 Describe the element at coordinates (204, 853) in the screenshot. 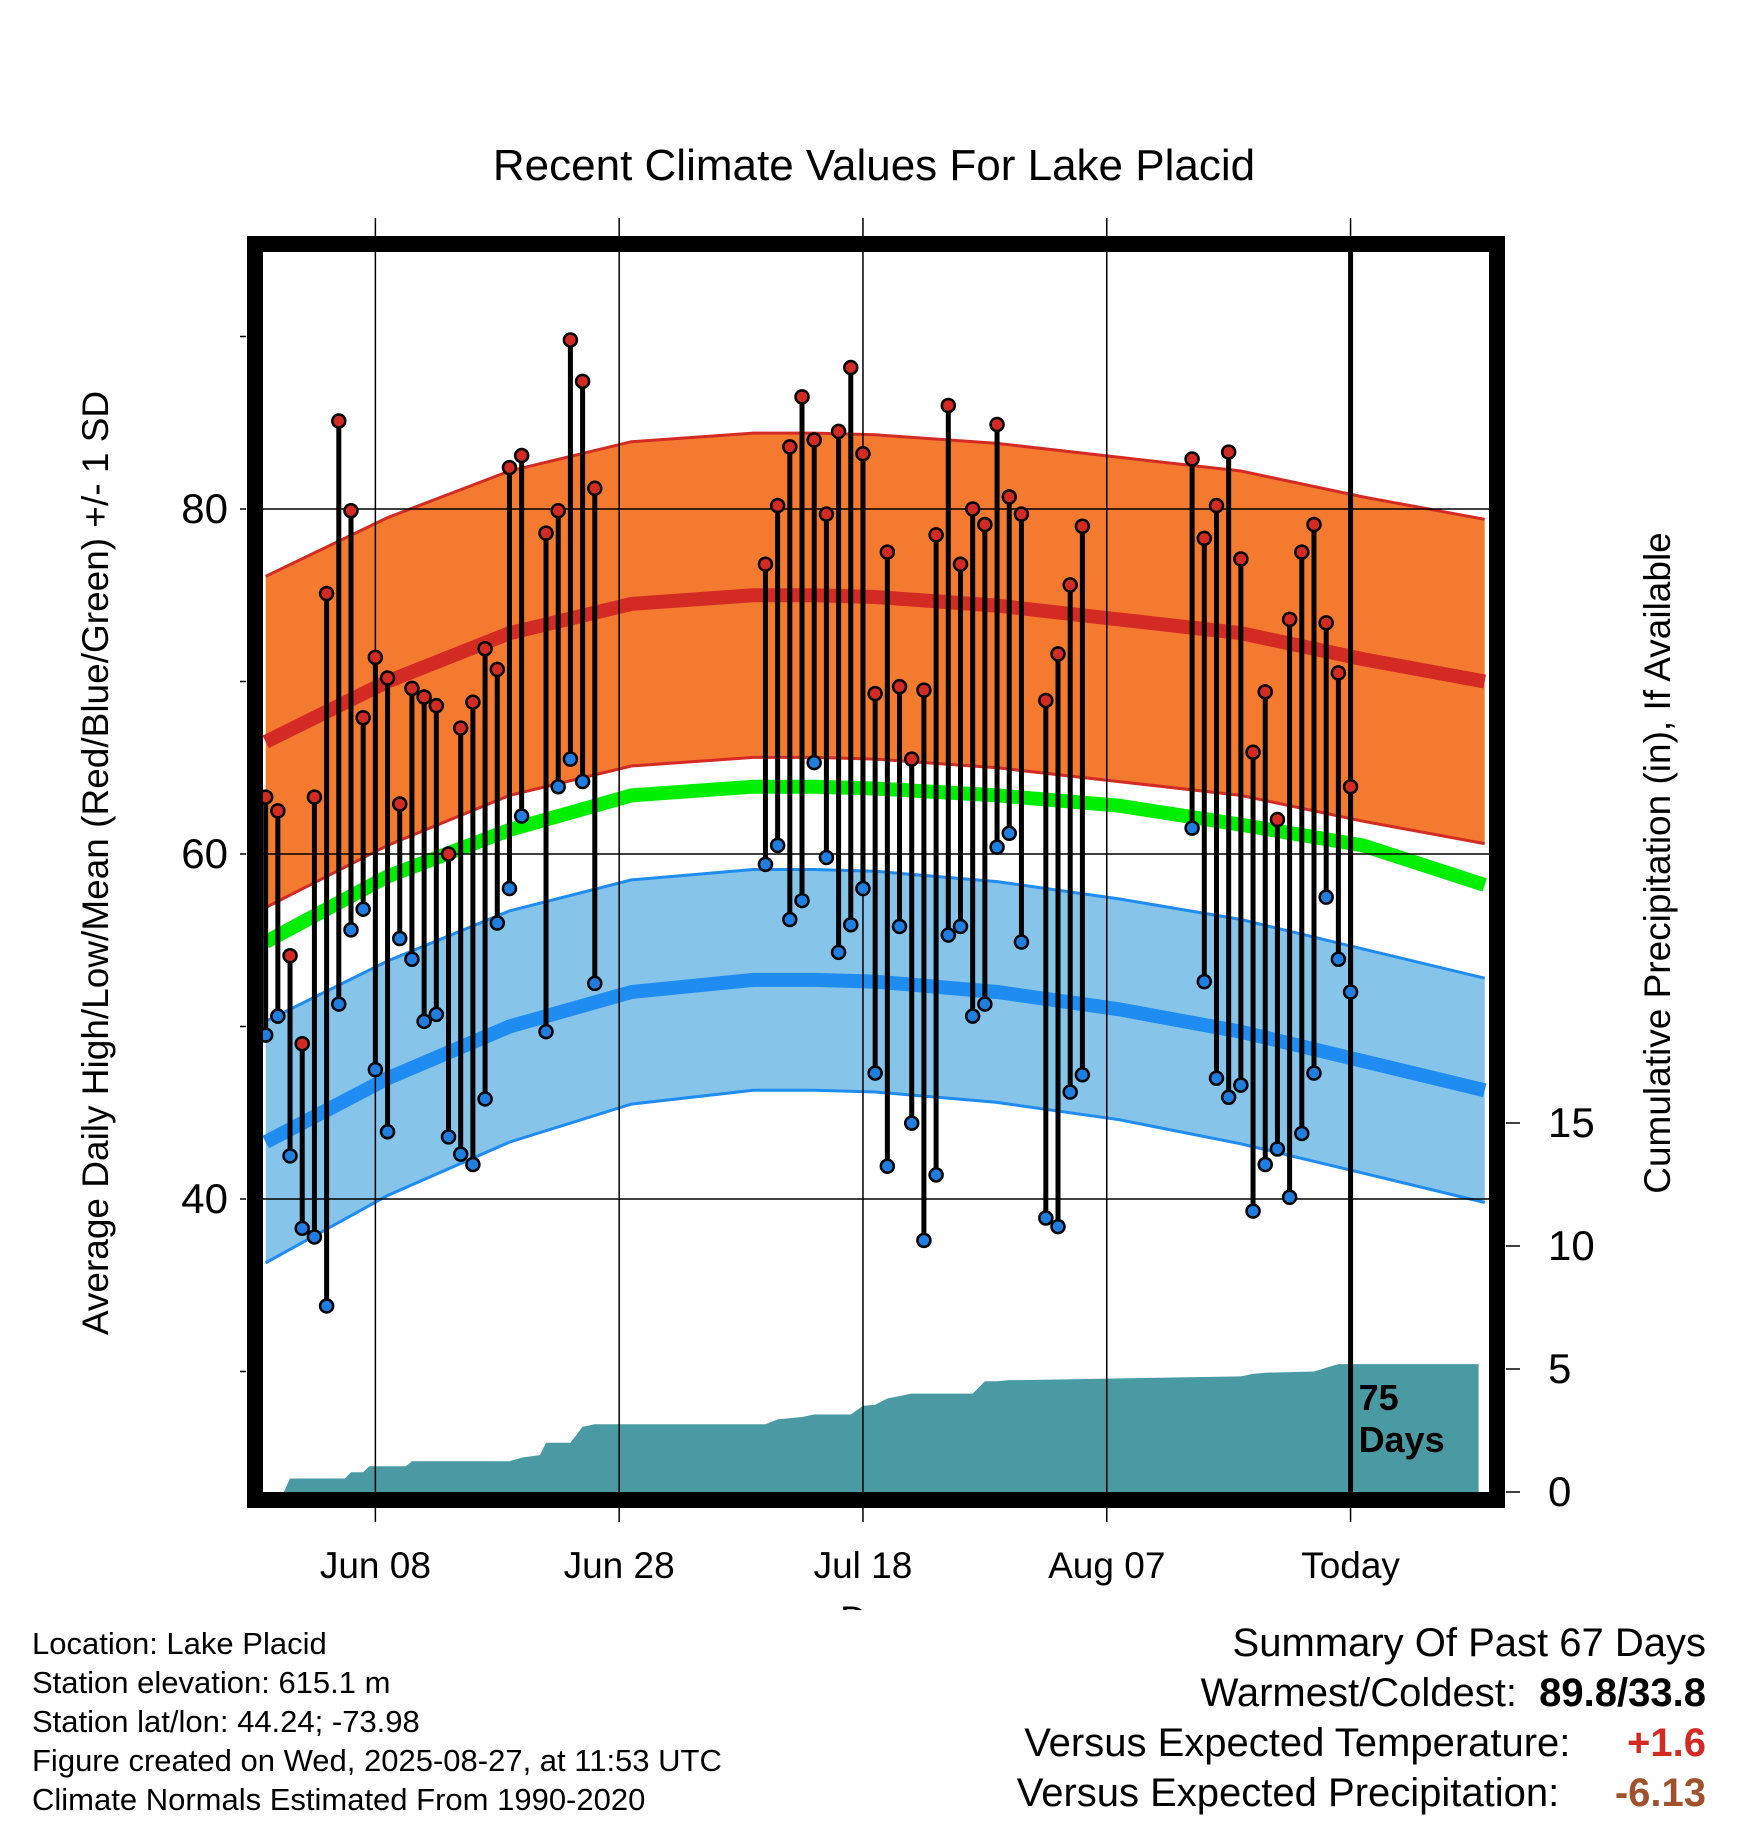

I see `y-tick-label: 60` at that location.